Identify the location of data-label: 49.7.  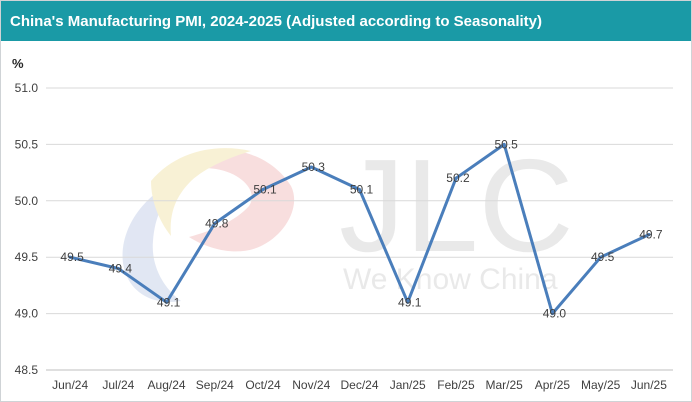
(651, 235).